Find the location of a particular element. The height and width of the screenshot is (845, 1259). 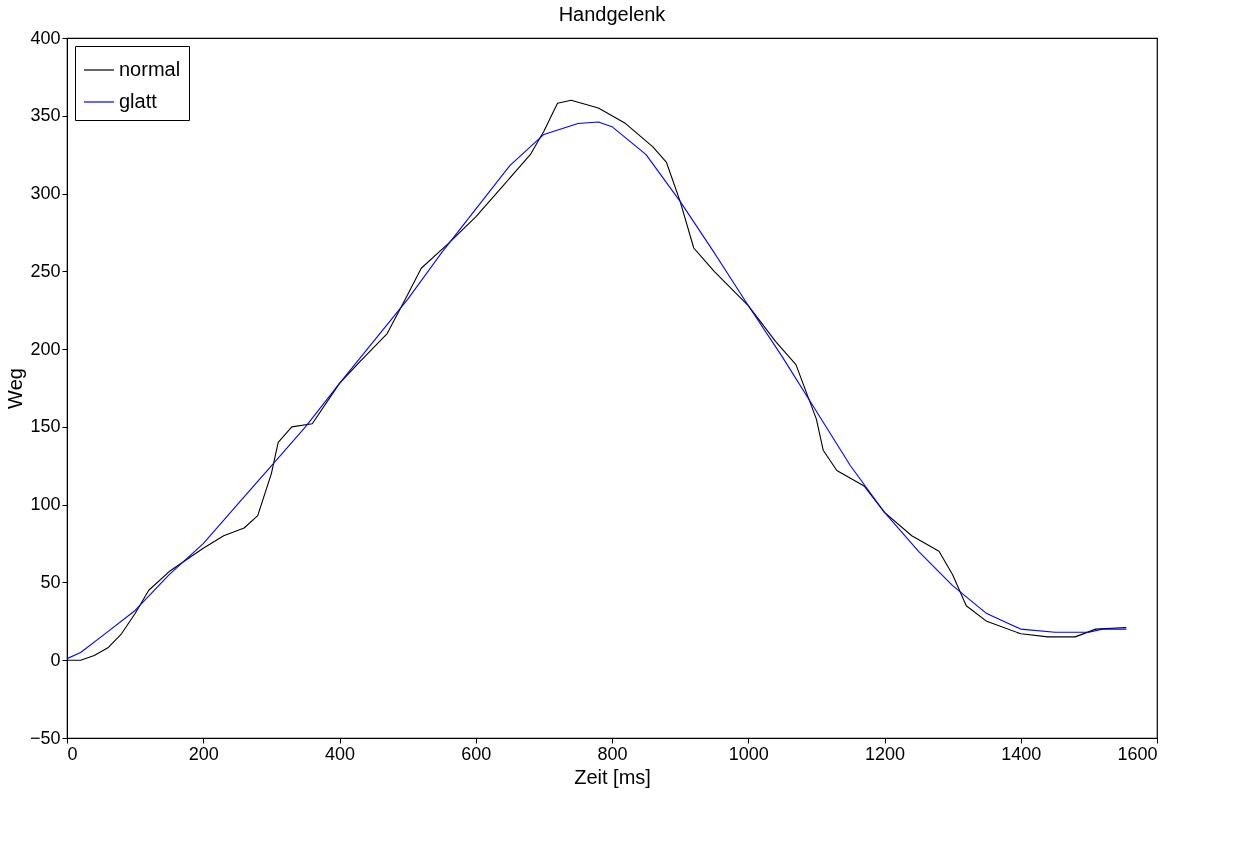

y-tick-label: 350 is located at coordinates (45, 115).